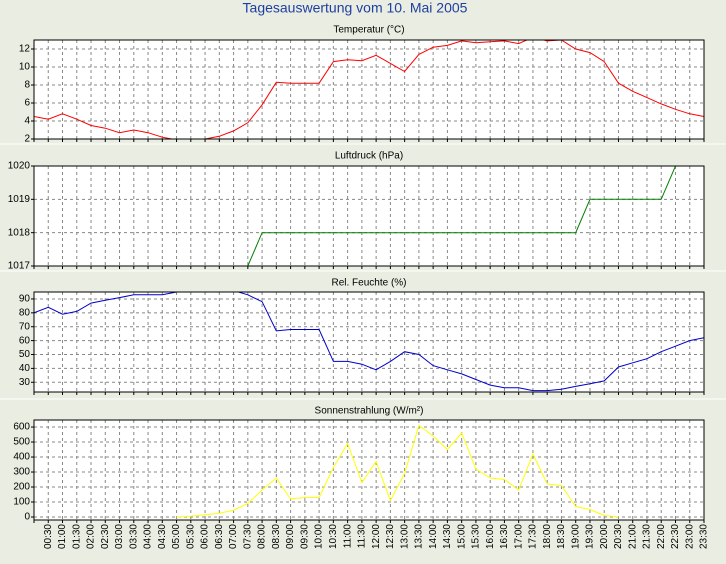 Image resolution: width=726 pixels, height=564 pixels. Describe the element at coordinates (547, 536) in the screenshot. I see `x-tick-label: 18:00` at that location.